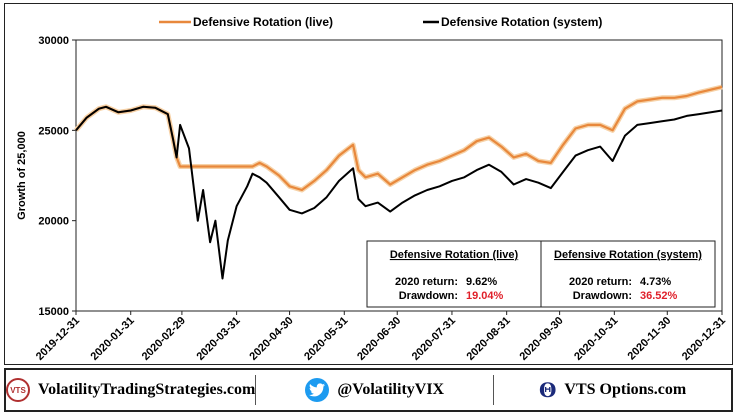  What do you see at coordinates (521, 22) in the screenshot?
I see `legend-label: Defensive Rotation (system)` at bounding box center [521, 22].